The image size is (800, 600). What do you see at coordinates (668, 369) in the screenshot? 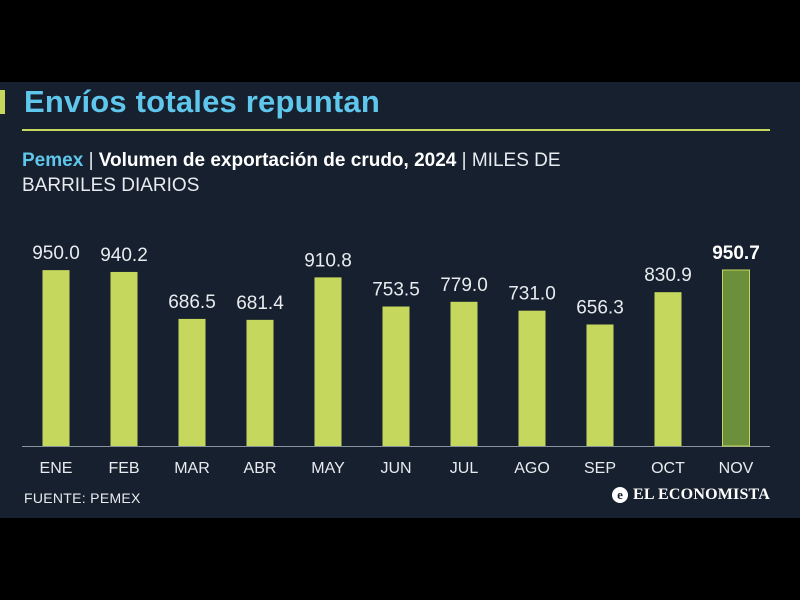
I see `bar-oct` at bounding box center [668, 369].